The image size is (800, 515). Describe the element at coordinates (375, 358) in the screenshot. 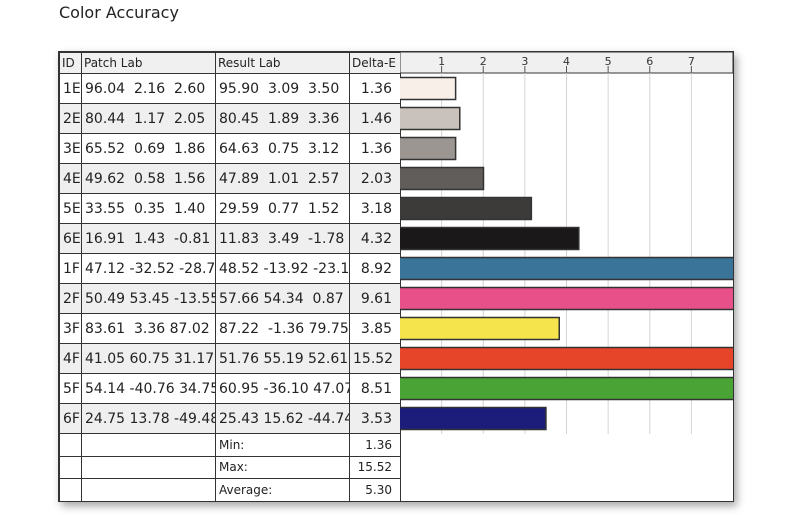

I see `delta-e: 15.52` at that location.